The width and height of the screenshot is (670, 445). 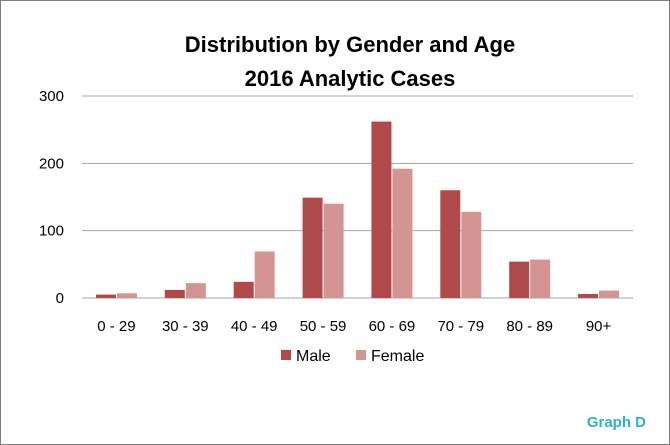 What do you see at coordinates (286, 355) in the screenshot?
I see `legend-swatch-male` at bounding box center [286, 355].